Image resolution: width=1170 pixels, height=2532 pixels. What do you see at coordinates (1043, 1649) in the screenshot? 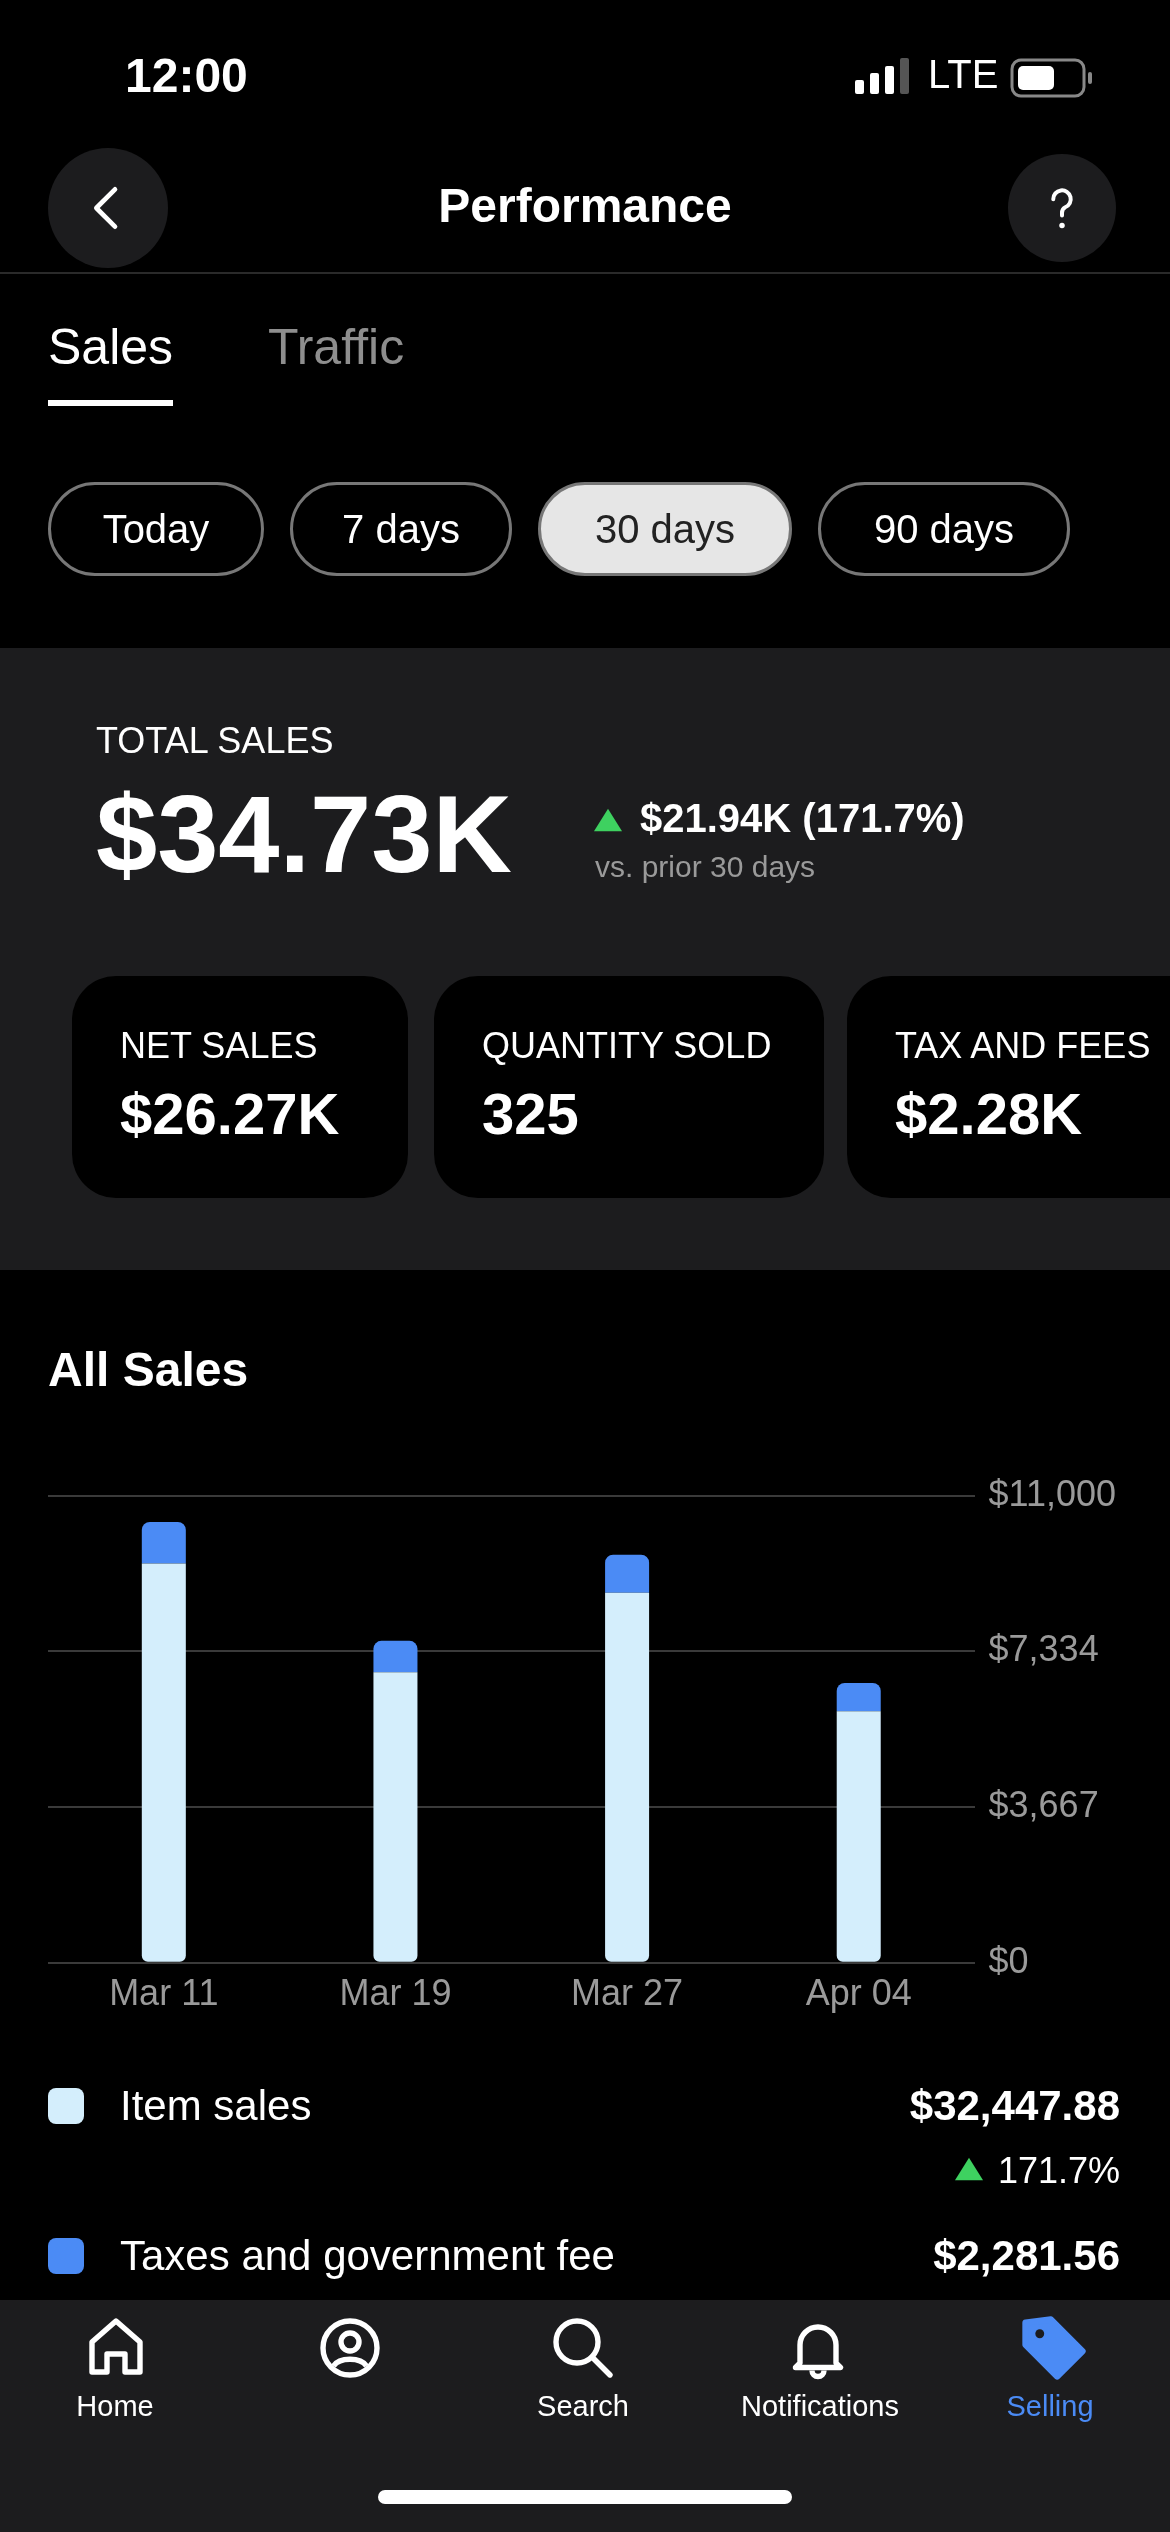
I see `y-tick-label: $7,334` at bounding box center [1043, 1649].